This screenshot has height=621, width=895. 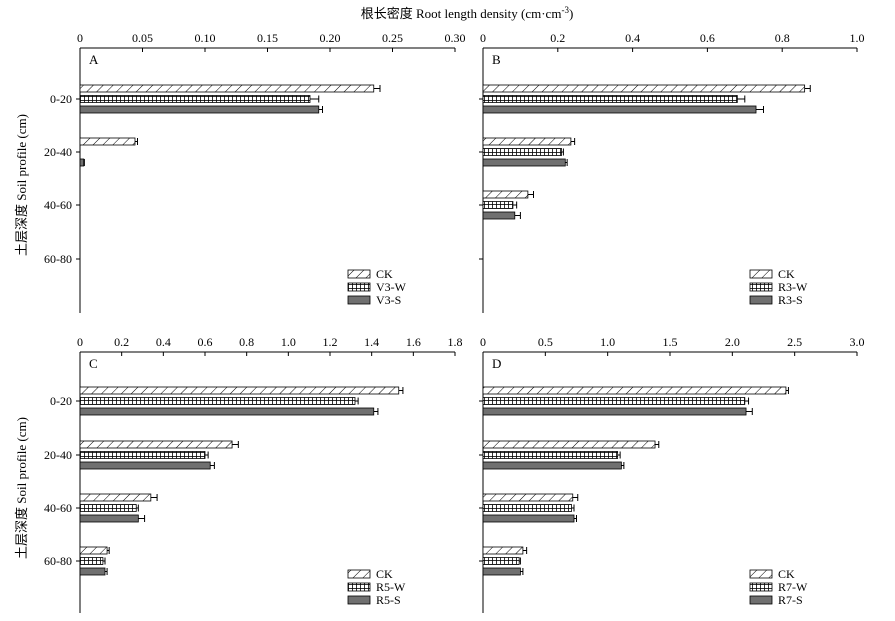 I want to click on category-label-a: 60-80, so click(x=58, y=259).